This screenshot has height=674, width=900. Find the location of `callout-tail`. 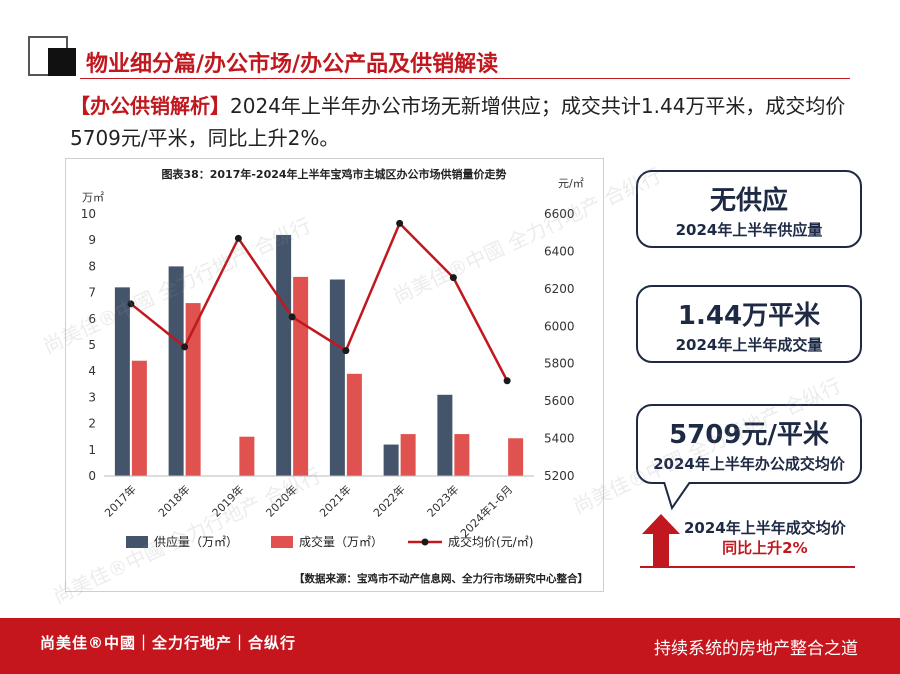

callout-tail is located at coordinates (677, 496).